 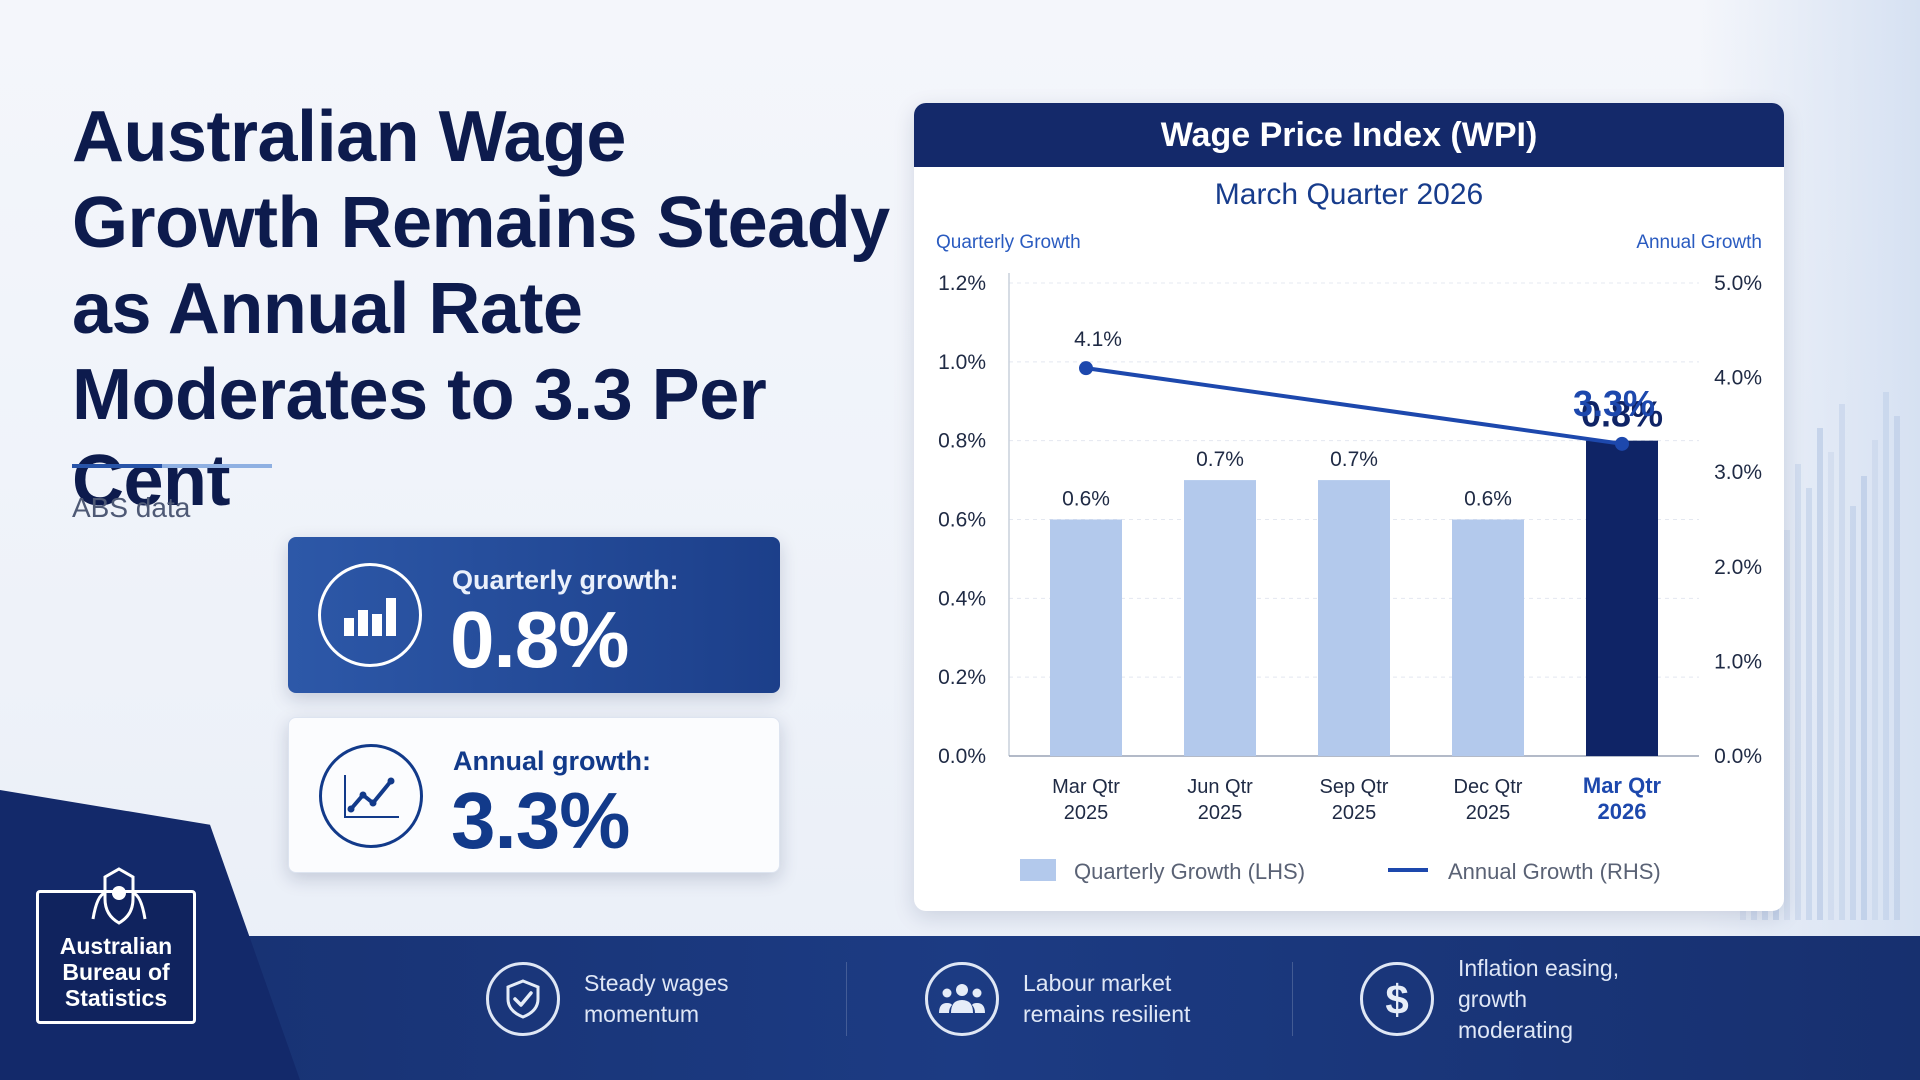 What do you see at coordinates (962, 520) in the screenshot?
I see `left-tick-label: 0.6%` at bounding box center [962, 520].